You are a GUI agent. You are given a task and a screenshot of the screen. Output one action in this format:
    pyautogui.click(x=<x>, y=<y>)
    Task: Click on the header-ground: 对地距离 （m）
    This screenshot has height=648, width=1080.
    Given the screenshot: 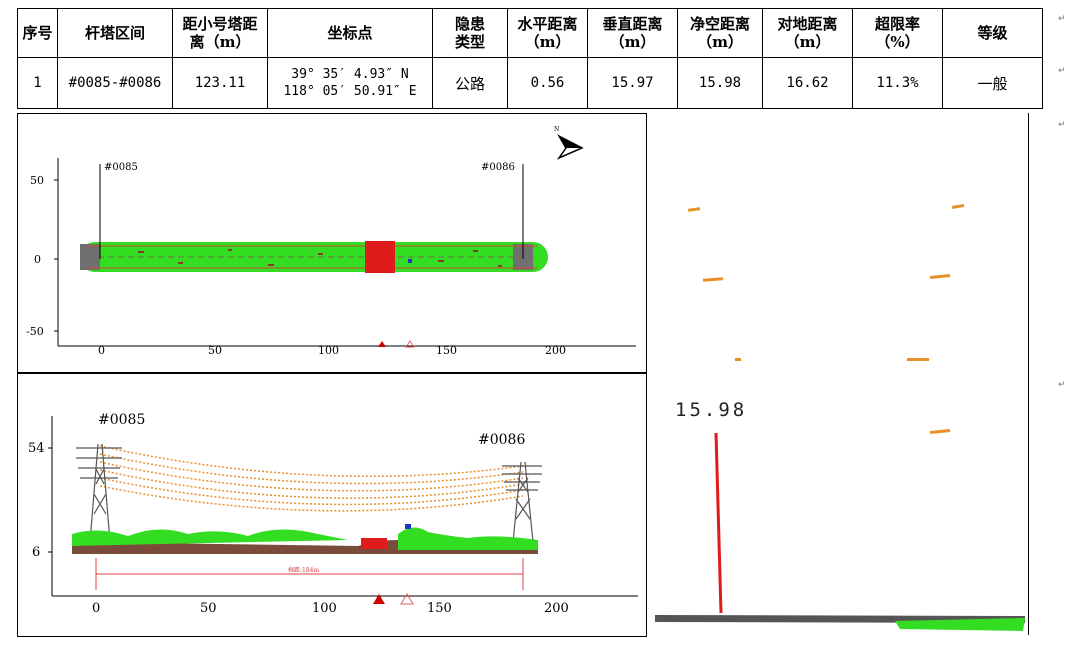 What is the action you would take?
    pyautogui.click(x=807, y=33)
    